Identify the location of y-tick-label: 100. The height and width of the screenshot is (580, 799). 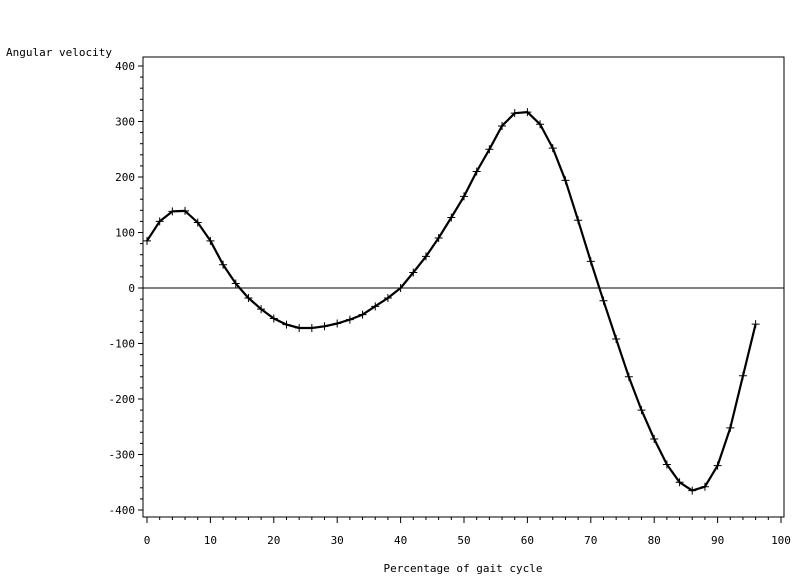
(125, 233).